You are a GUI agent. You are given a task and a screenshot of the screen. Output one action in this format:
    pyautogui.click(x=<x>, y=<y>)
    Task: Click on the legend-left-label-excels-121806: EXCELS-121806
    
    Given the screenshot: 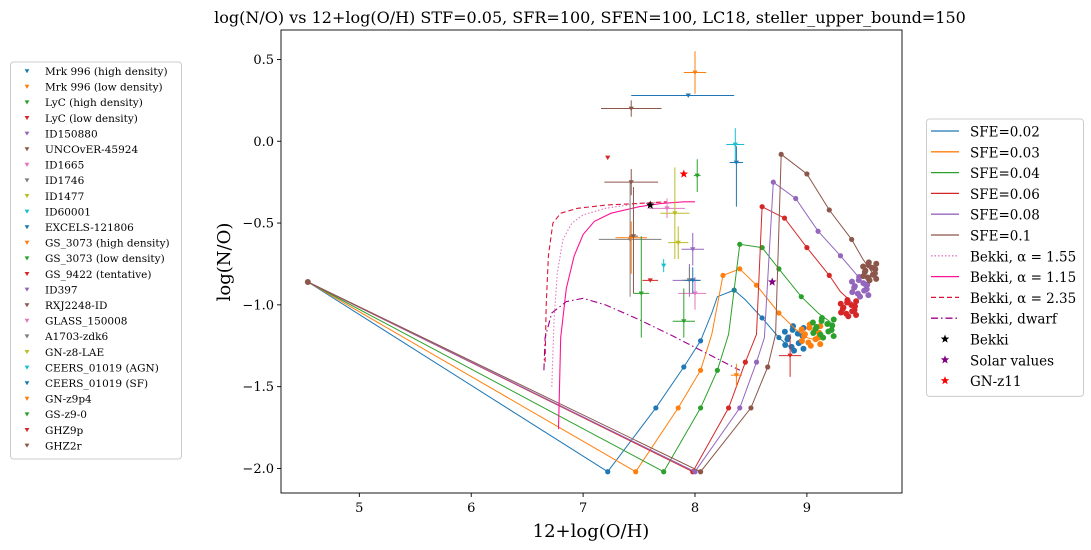 What is the action you would take?
    pyautogui.click(x=89, y=228)
    